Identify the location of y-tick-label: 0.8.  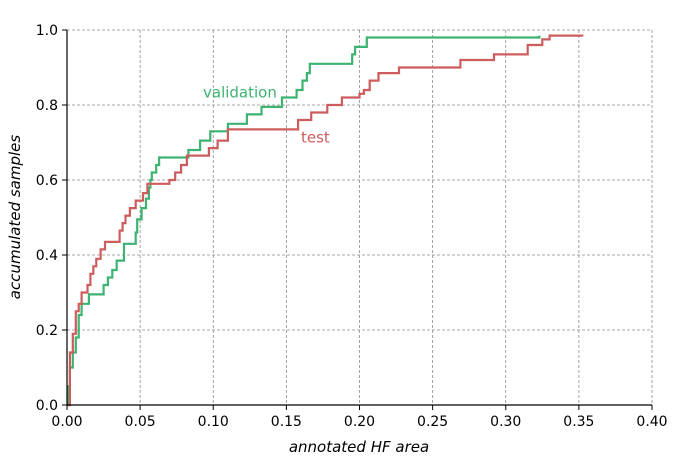
(47, 106).